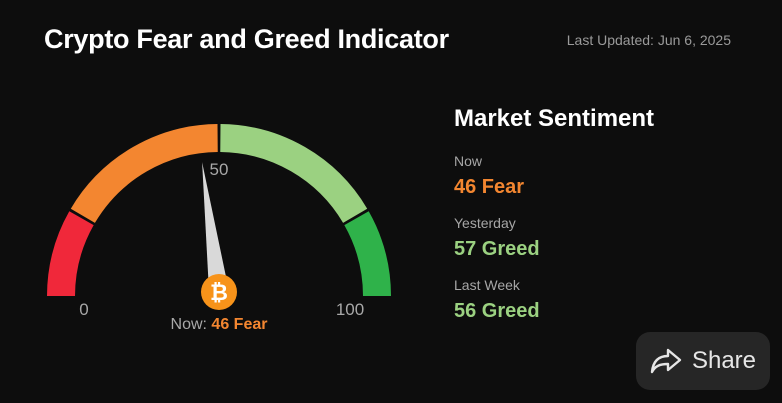  I want to click on share-arrow-icon, so click(666, 361).